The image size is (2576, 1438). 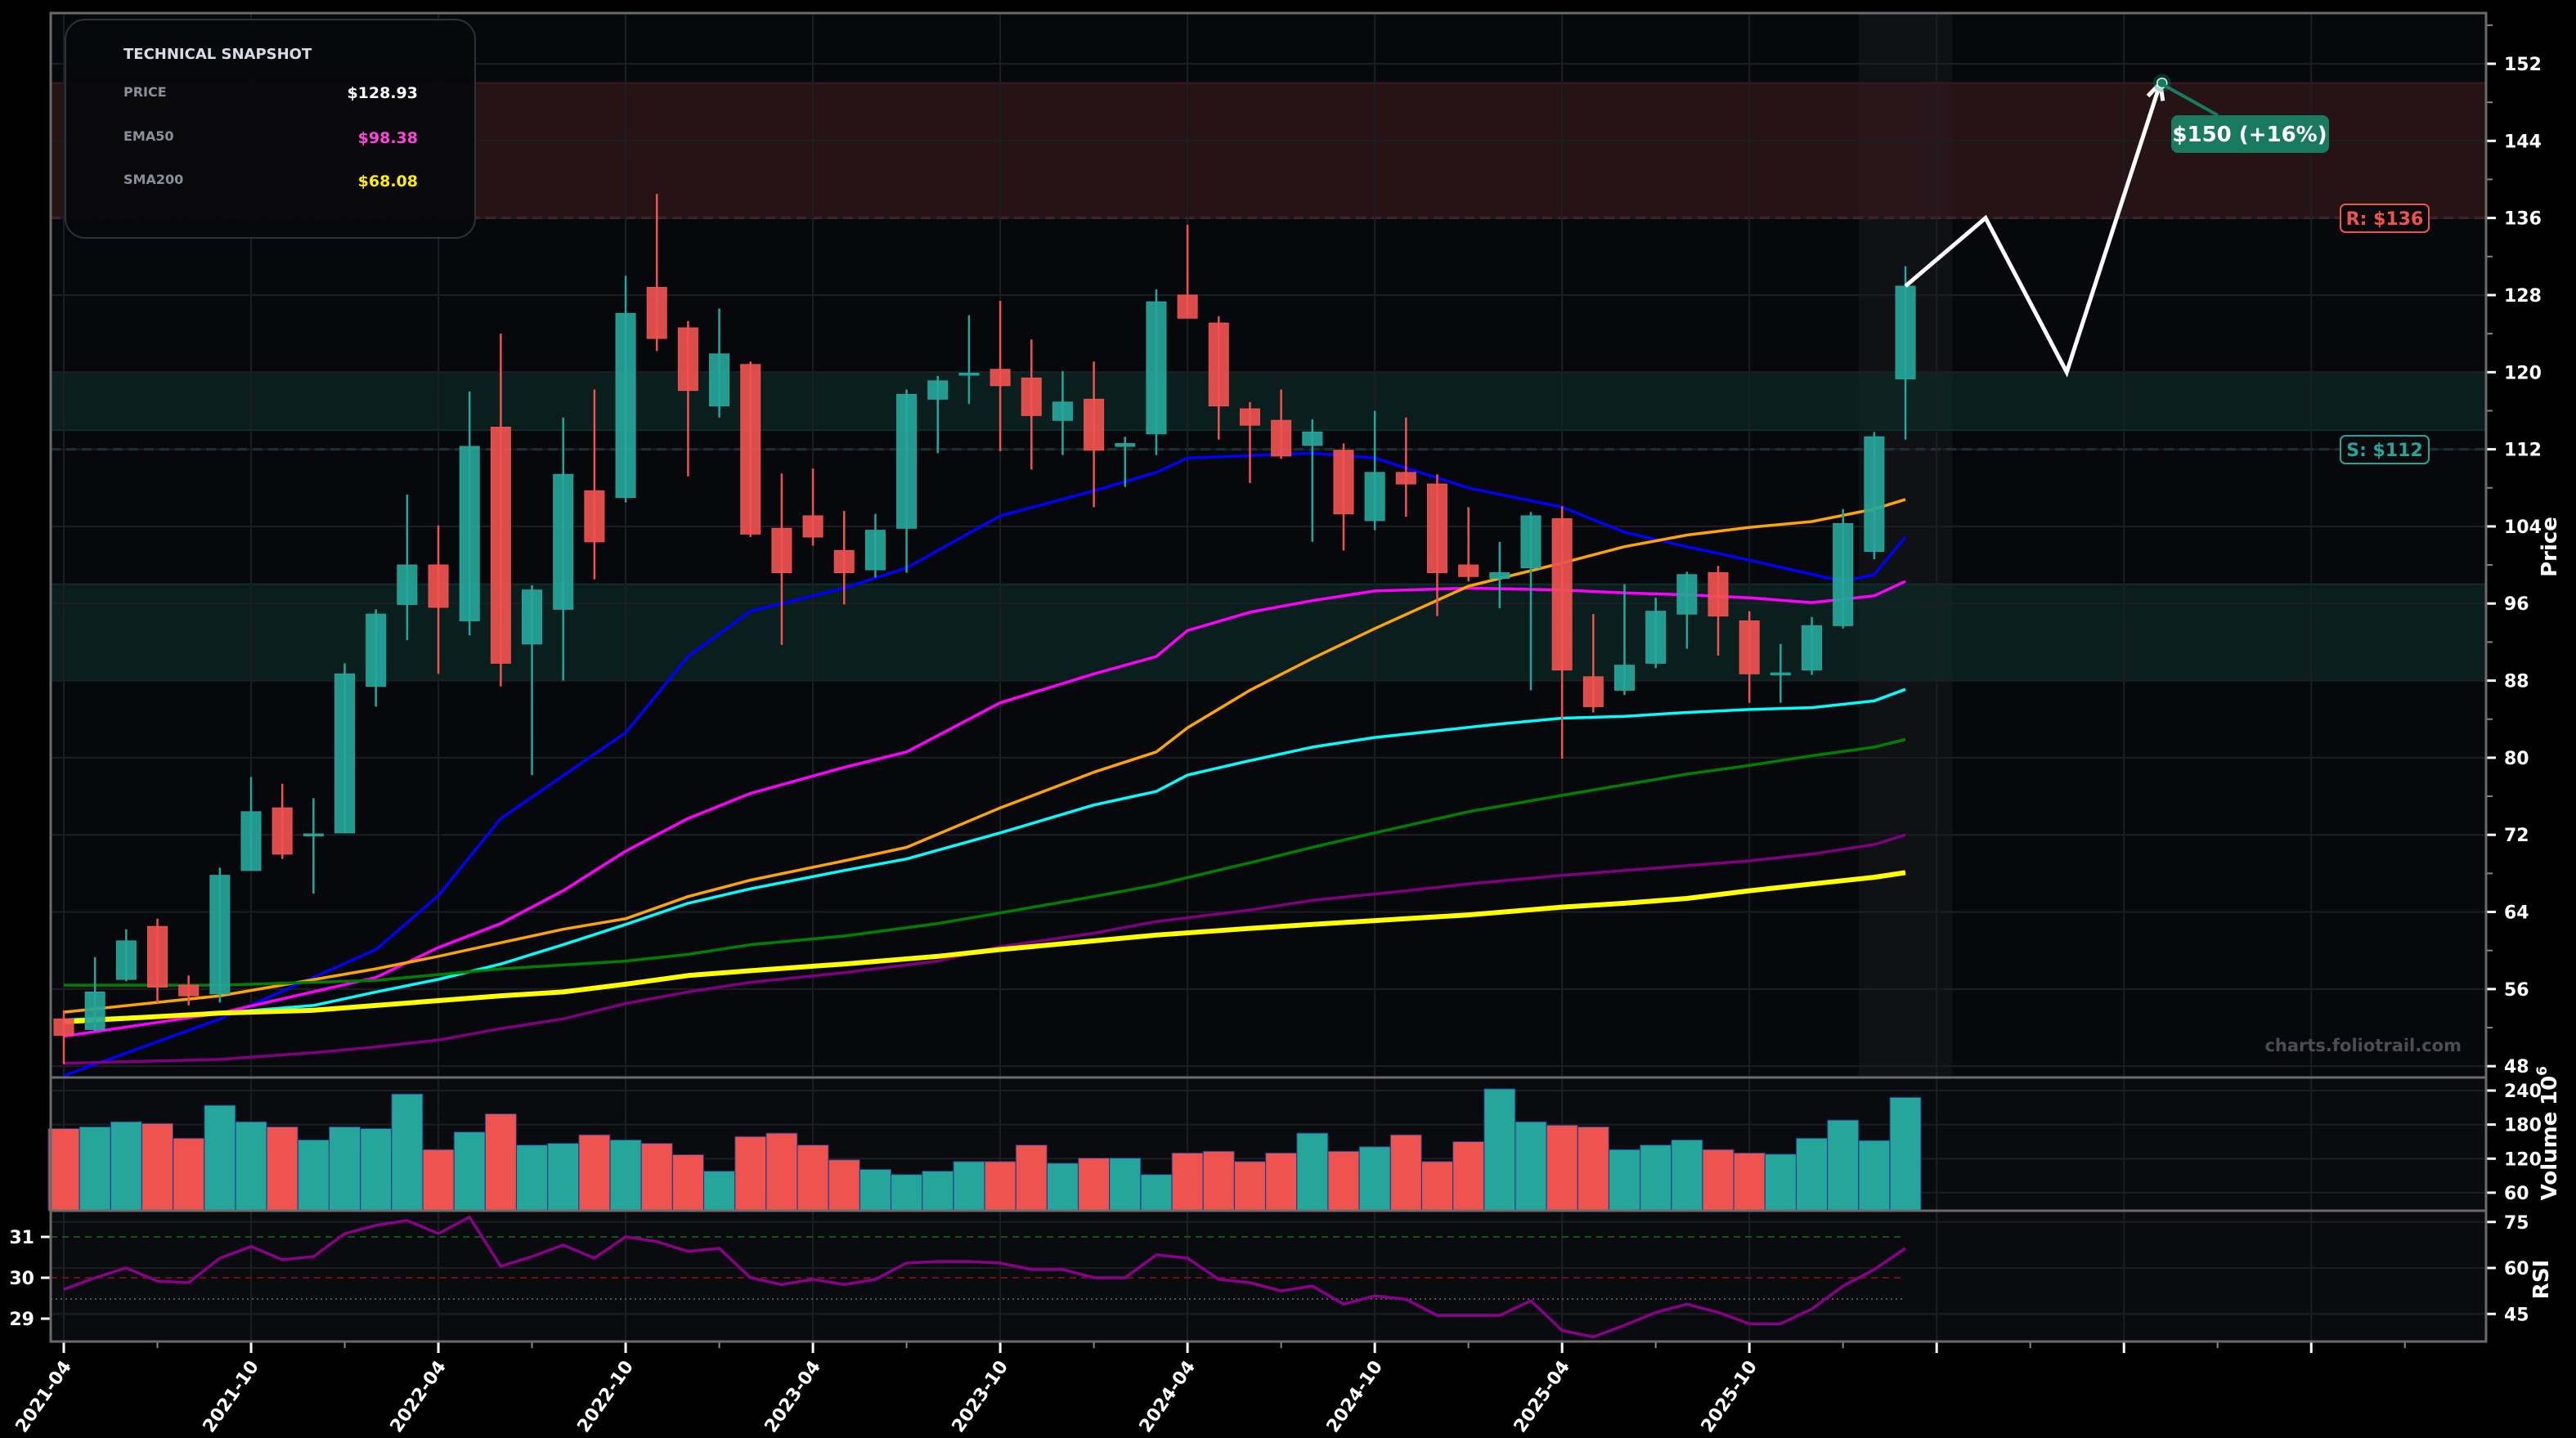 I want to click on price-tick-label: 144, so click(x=2523, y=142).